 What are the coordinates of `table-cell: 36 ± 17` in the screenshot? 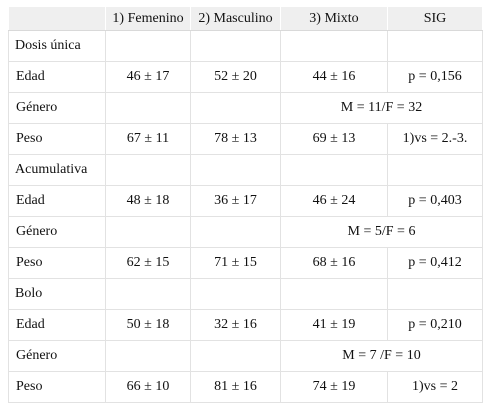 It's located at (235, 201).